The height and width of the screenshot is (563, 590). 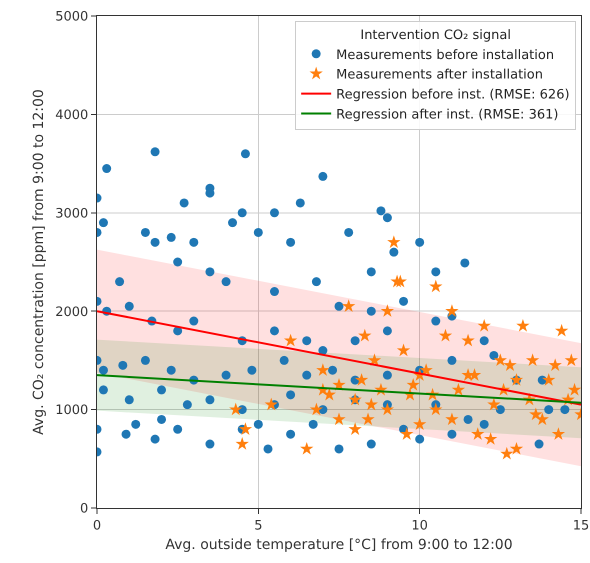 What do you see at coordinates (71, 214) in the screenshot?
I see `y-tick-label: 3000` at bounding box center [71, 214].